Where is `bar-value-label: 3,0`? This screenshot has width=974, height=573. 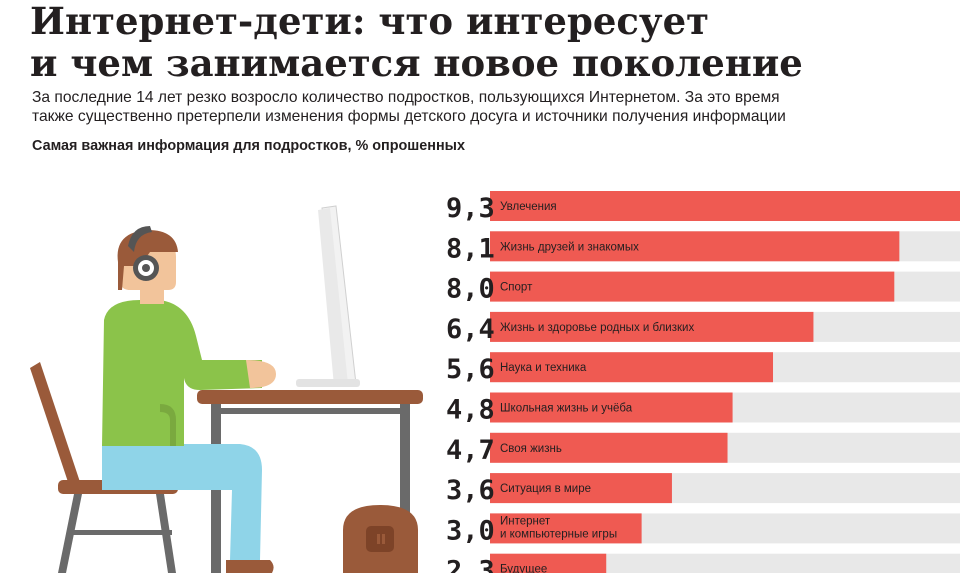 bar-value-label: 3,0 is located at coordinates (470, 530).